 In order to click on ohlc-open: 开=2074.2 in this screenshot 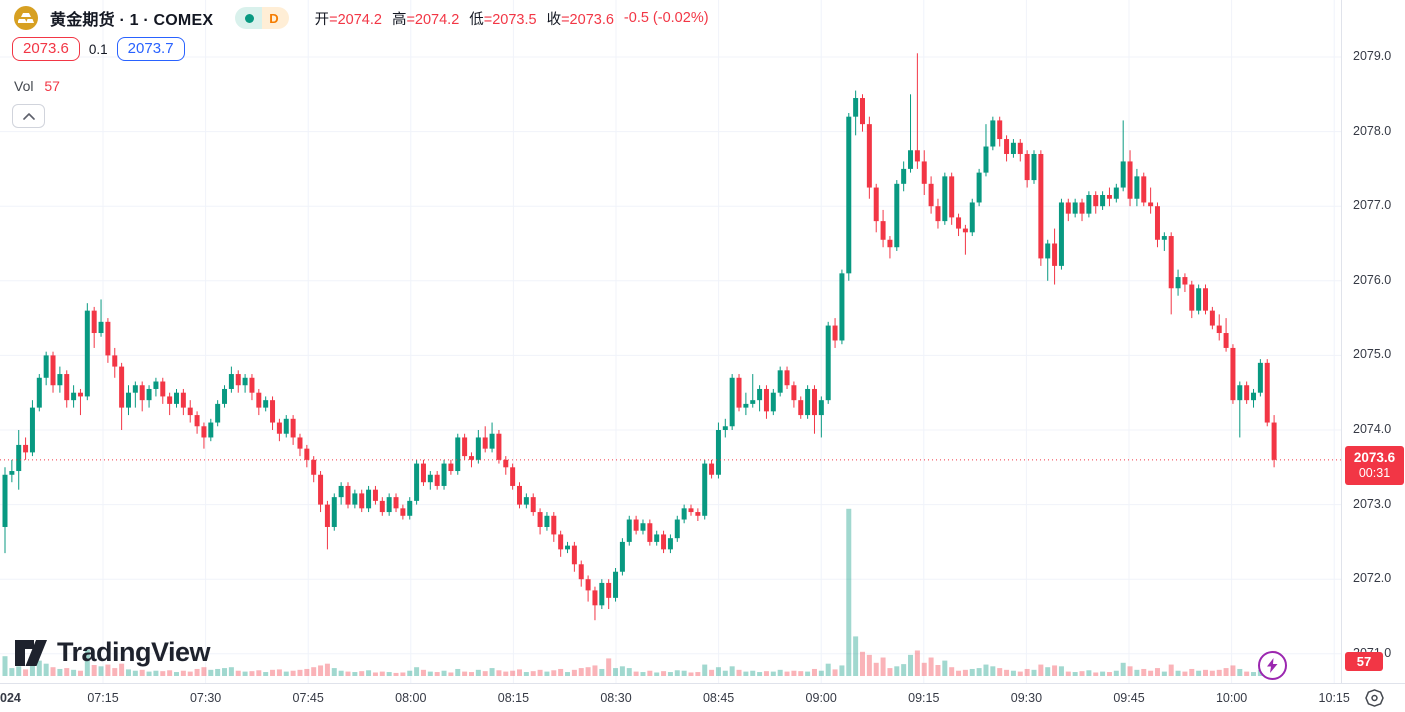, I will do `click(348, 19)`.